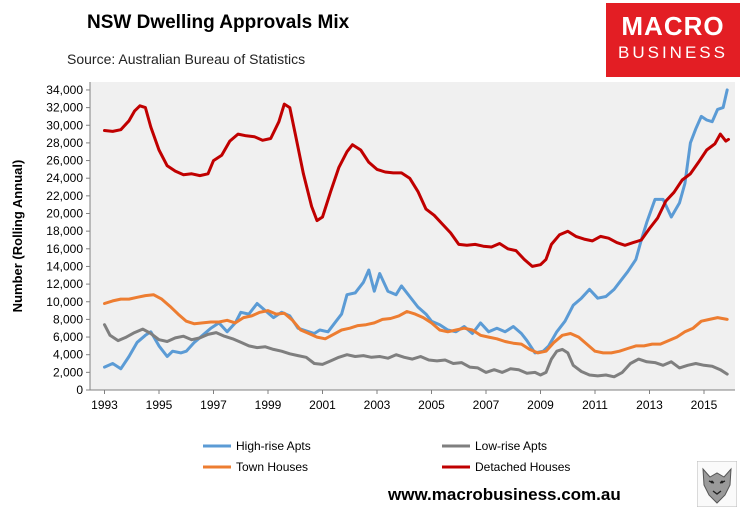  What do you see at coordinates (704, 405) in the screenshot?
I see `x-tick-label: 2015` at bounding box center [704, 405].